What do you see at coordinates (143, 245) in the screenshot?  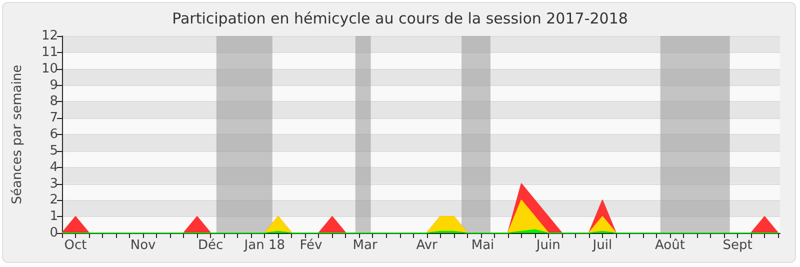 I see `x-tick-label: Nov` at bounding box center [143, 245].